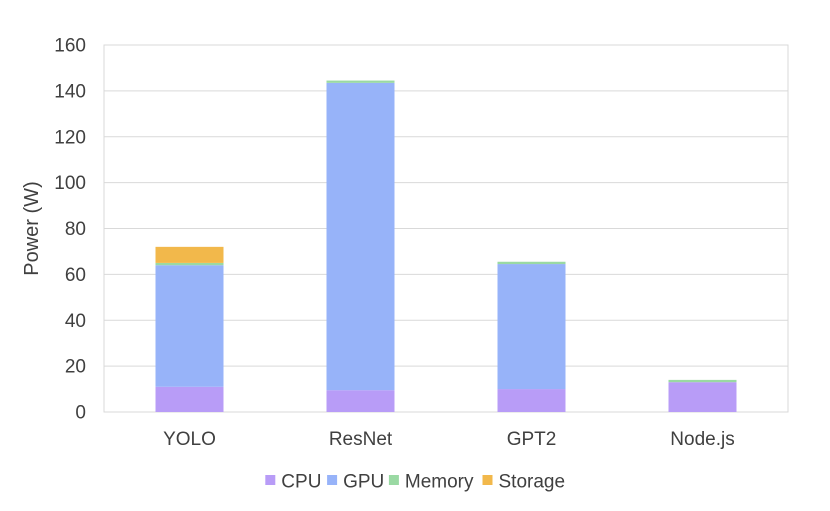 The height and width of the screenshot is (511, 830). What do you see at coordinates (487, 480) in the screenshot?
I see `legend-swatch-storage` at bounding box center [487, 480].